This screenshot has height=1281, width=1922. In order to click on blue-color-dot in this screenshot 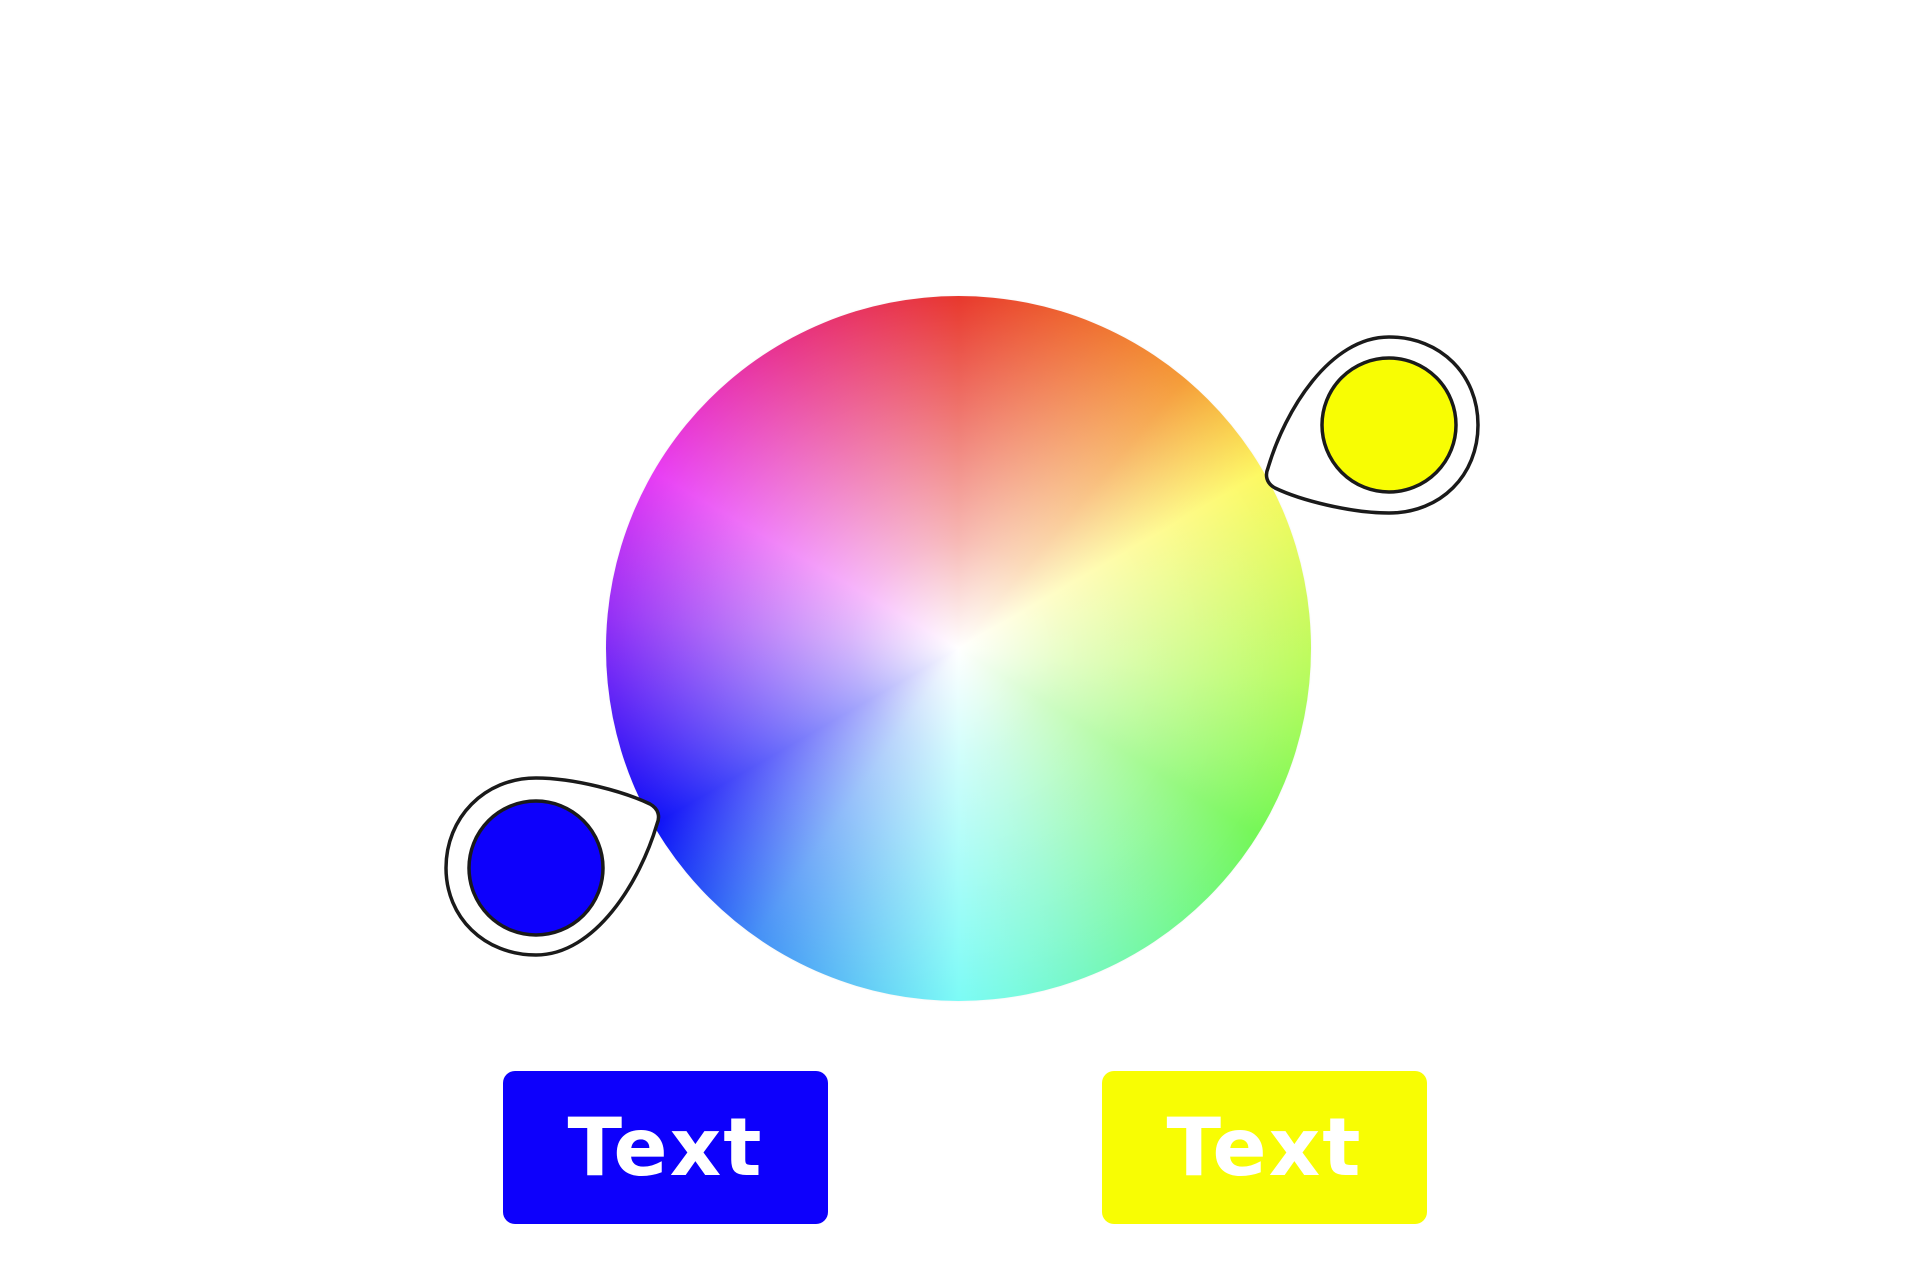, I will do `click(536, 868)`.